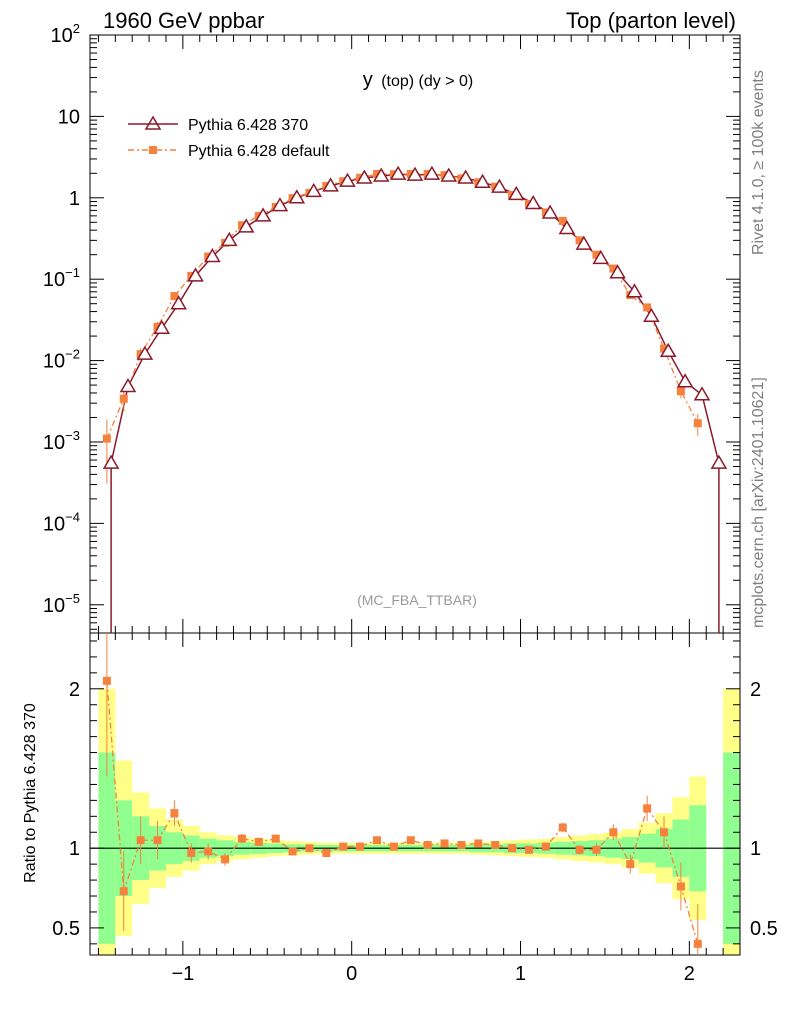 Image resolution: width=786 pixels, height=1024 pixels. What do you see at coordinates (229, 137) in the screenshot?
I see `legend: Pythia 6.428 370 Pythia 6.428 default` at bounding box center [229, 137].